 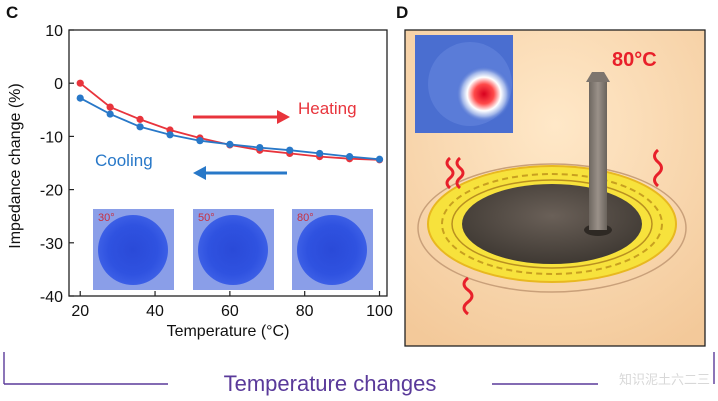 I want to click on inset-30-label: 30°, so click(x=106, y=218).